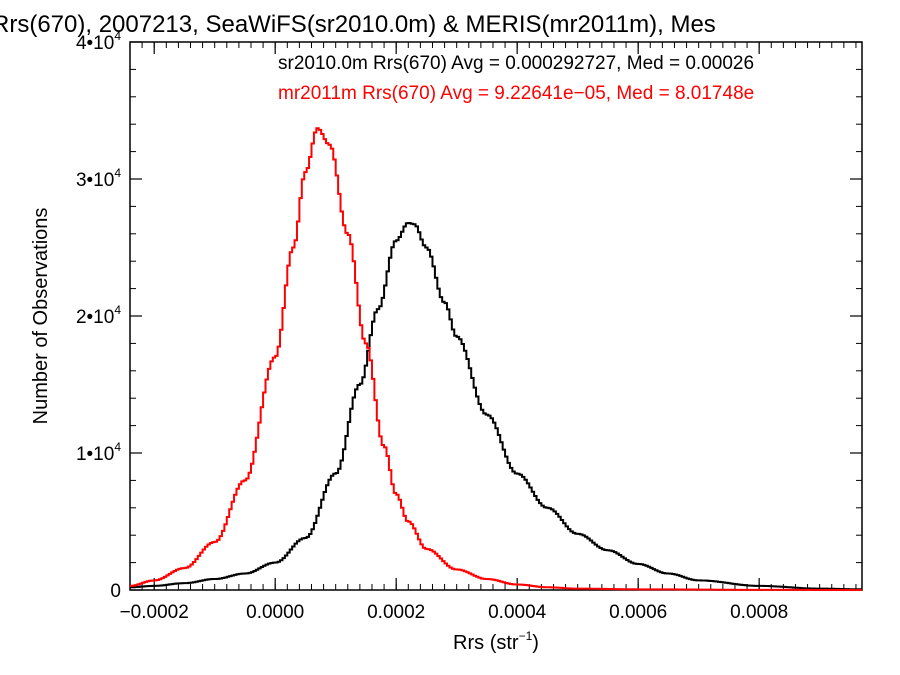 This screenshot has height=675, width=900. I want to click on x-tick-label: 0.0008, so click(759, 612).